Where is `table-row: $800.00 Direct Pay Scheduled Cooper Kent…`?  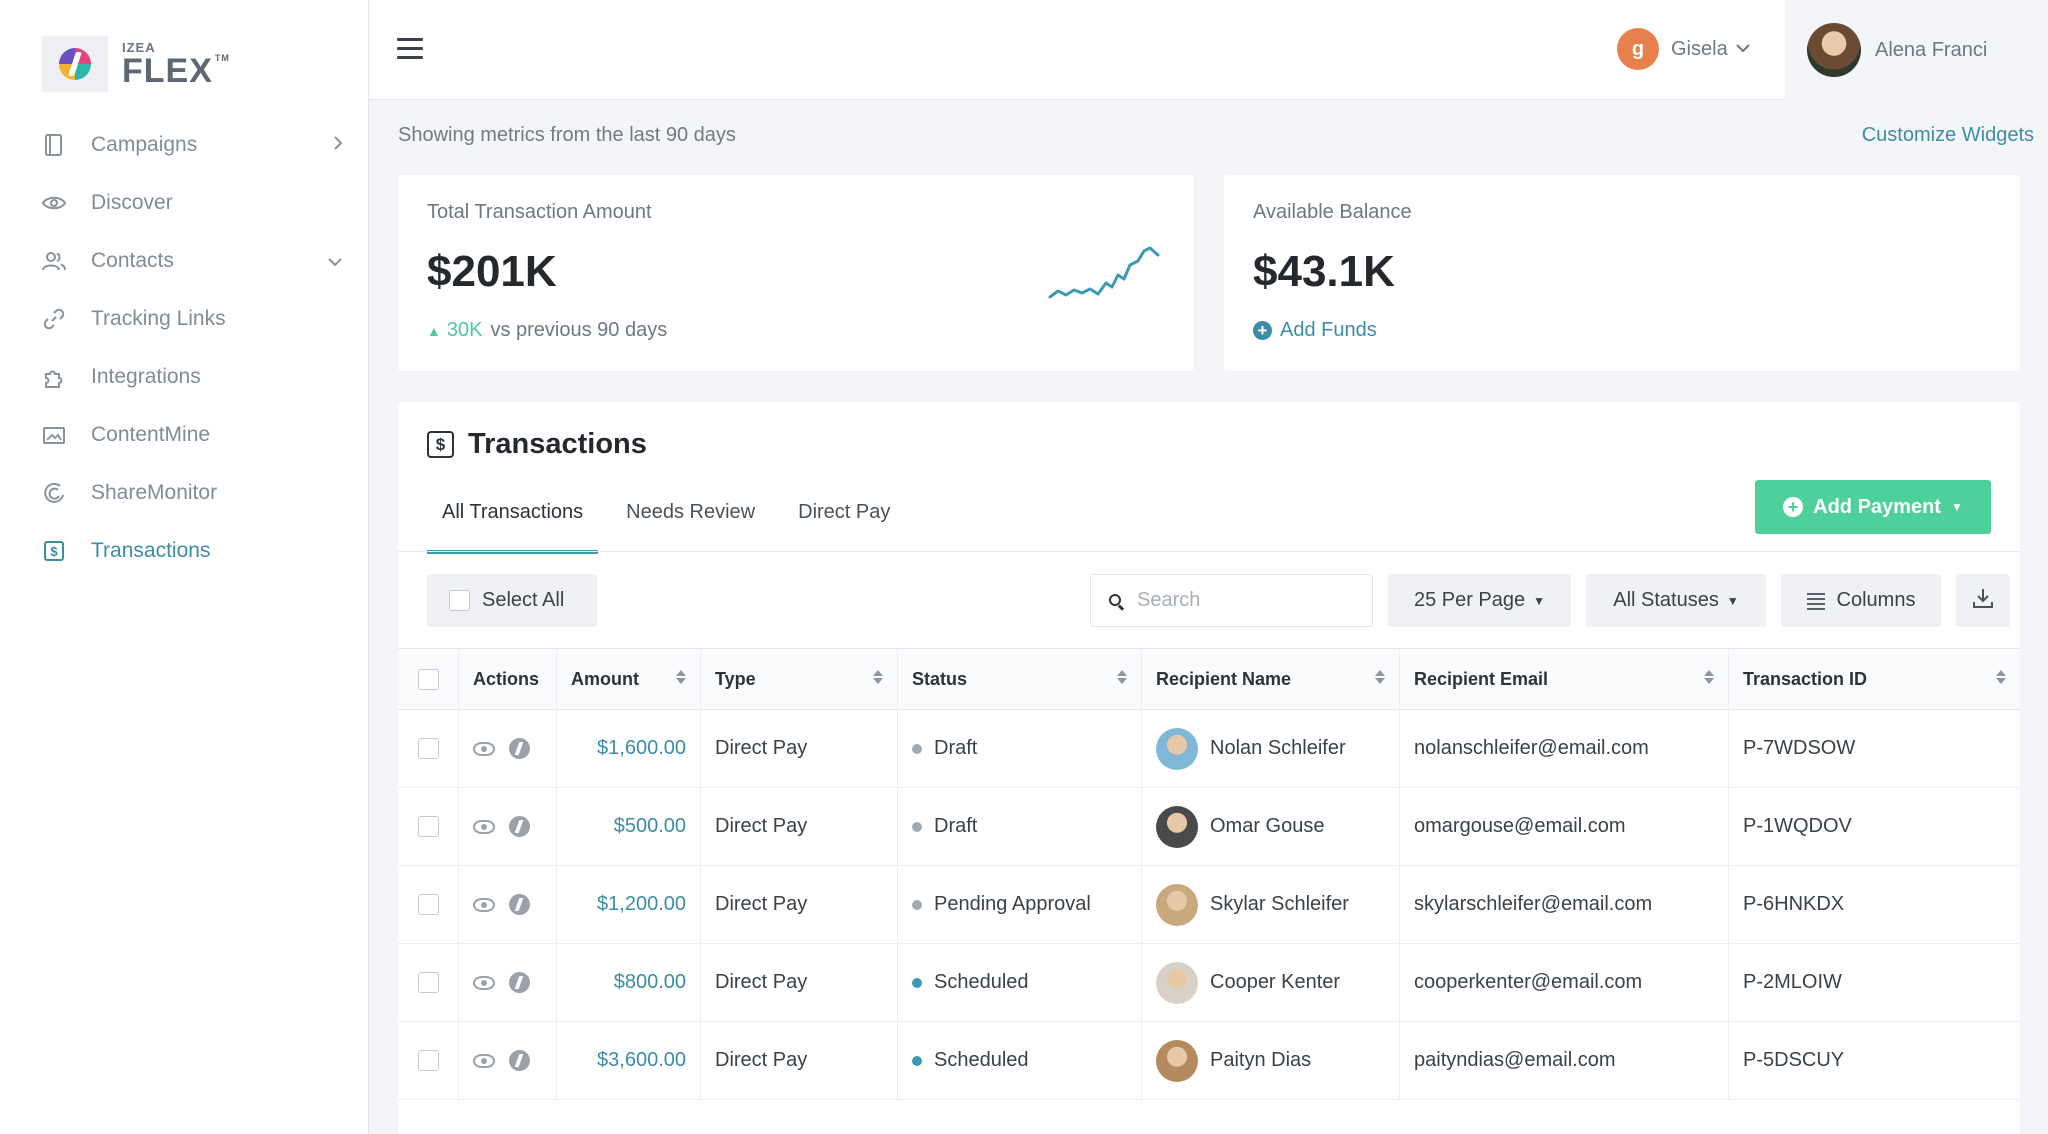
table-row: $800.00 Direct Pay Scheduled Cooper Kent… is located at coordinates (1209, 983).